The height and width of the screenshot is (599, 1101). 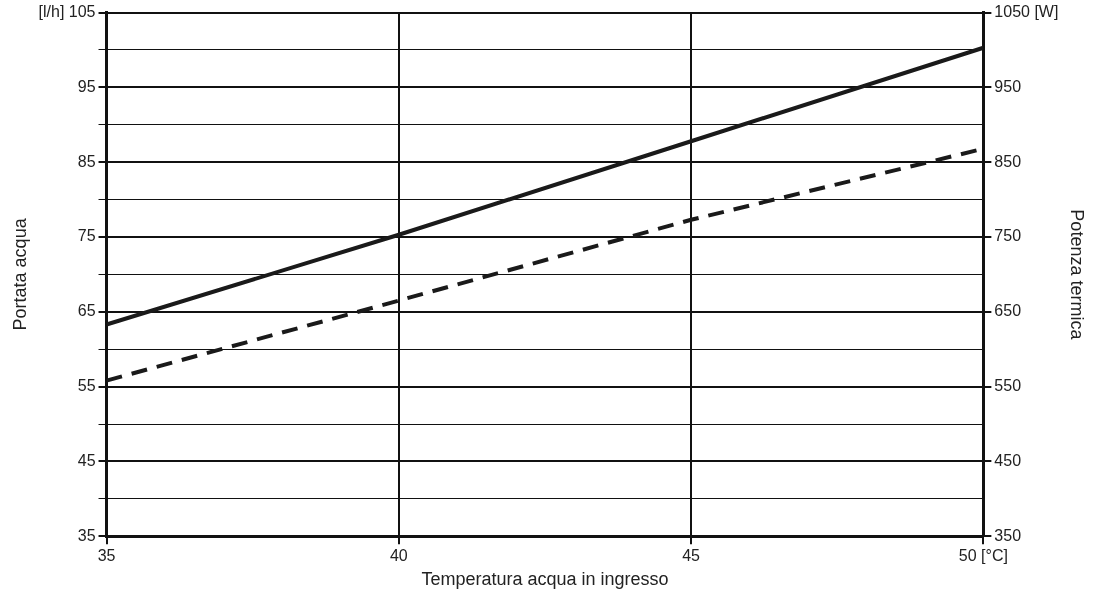 What do you see at coordinates (1008, 236) in the screenshot?
I see `y2-tick-label: 750` at bounding box center [1008, 236].